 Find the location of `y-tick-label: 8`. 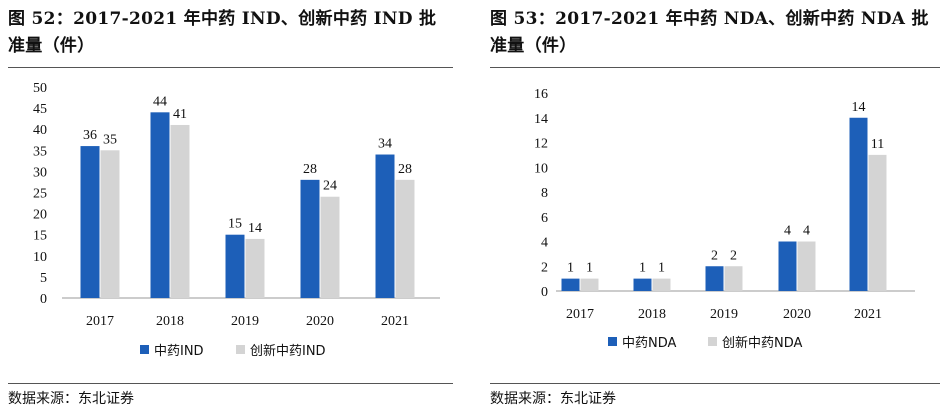

y-tick-label: 8 is located at coordinates (544, 193).